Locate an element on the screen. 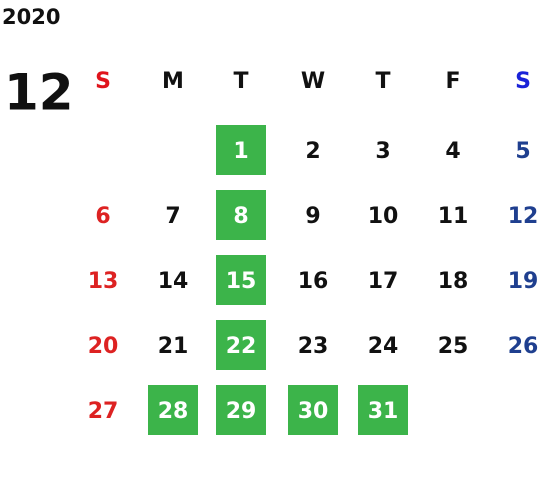  day-number: 26 is located at coordinates (523, 346).